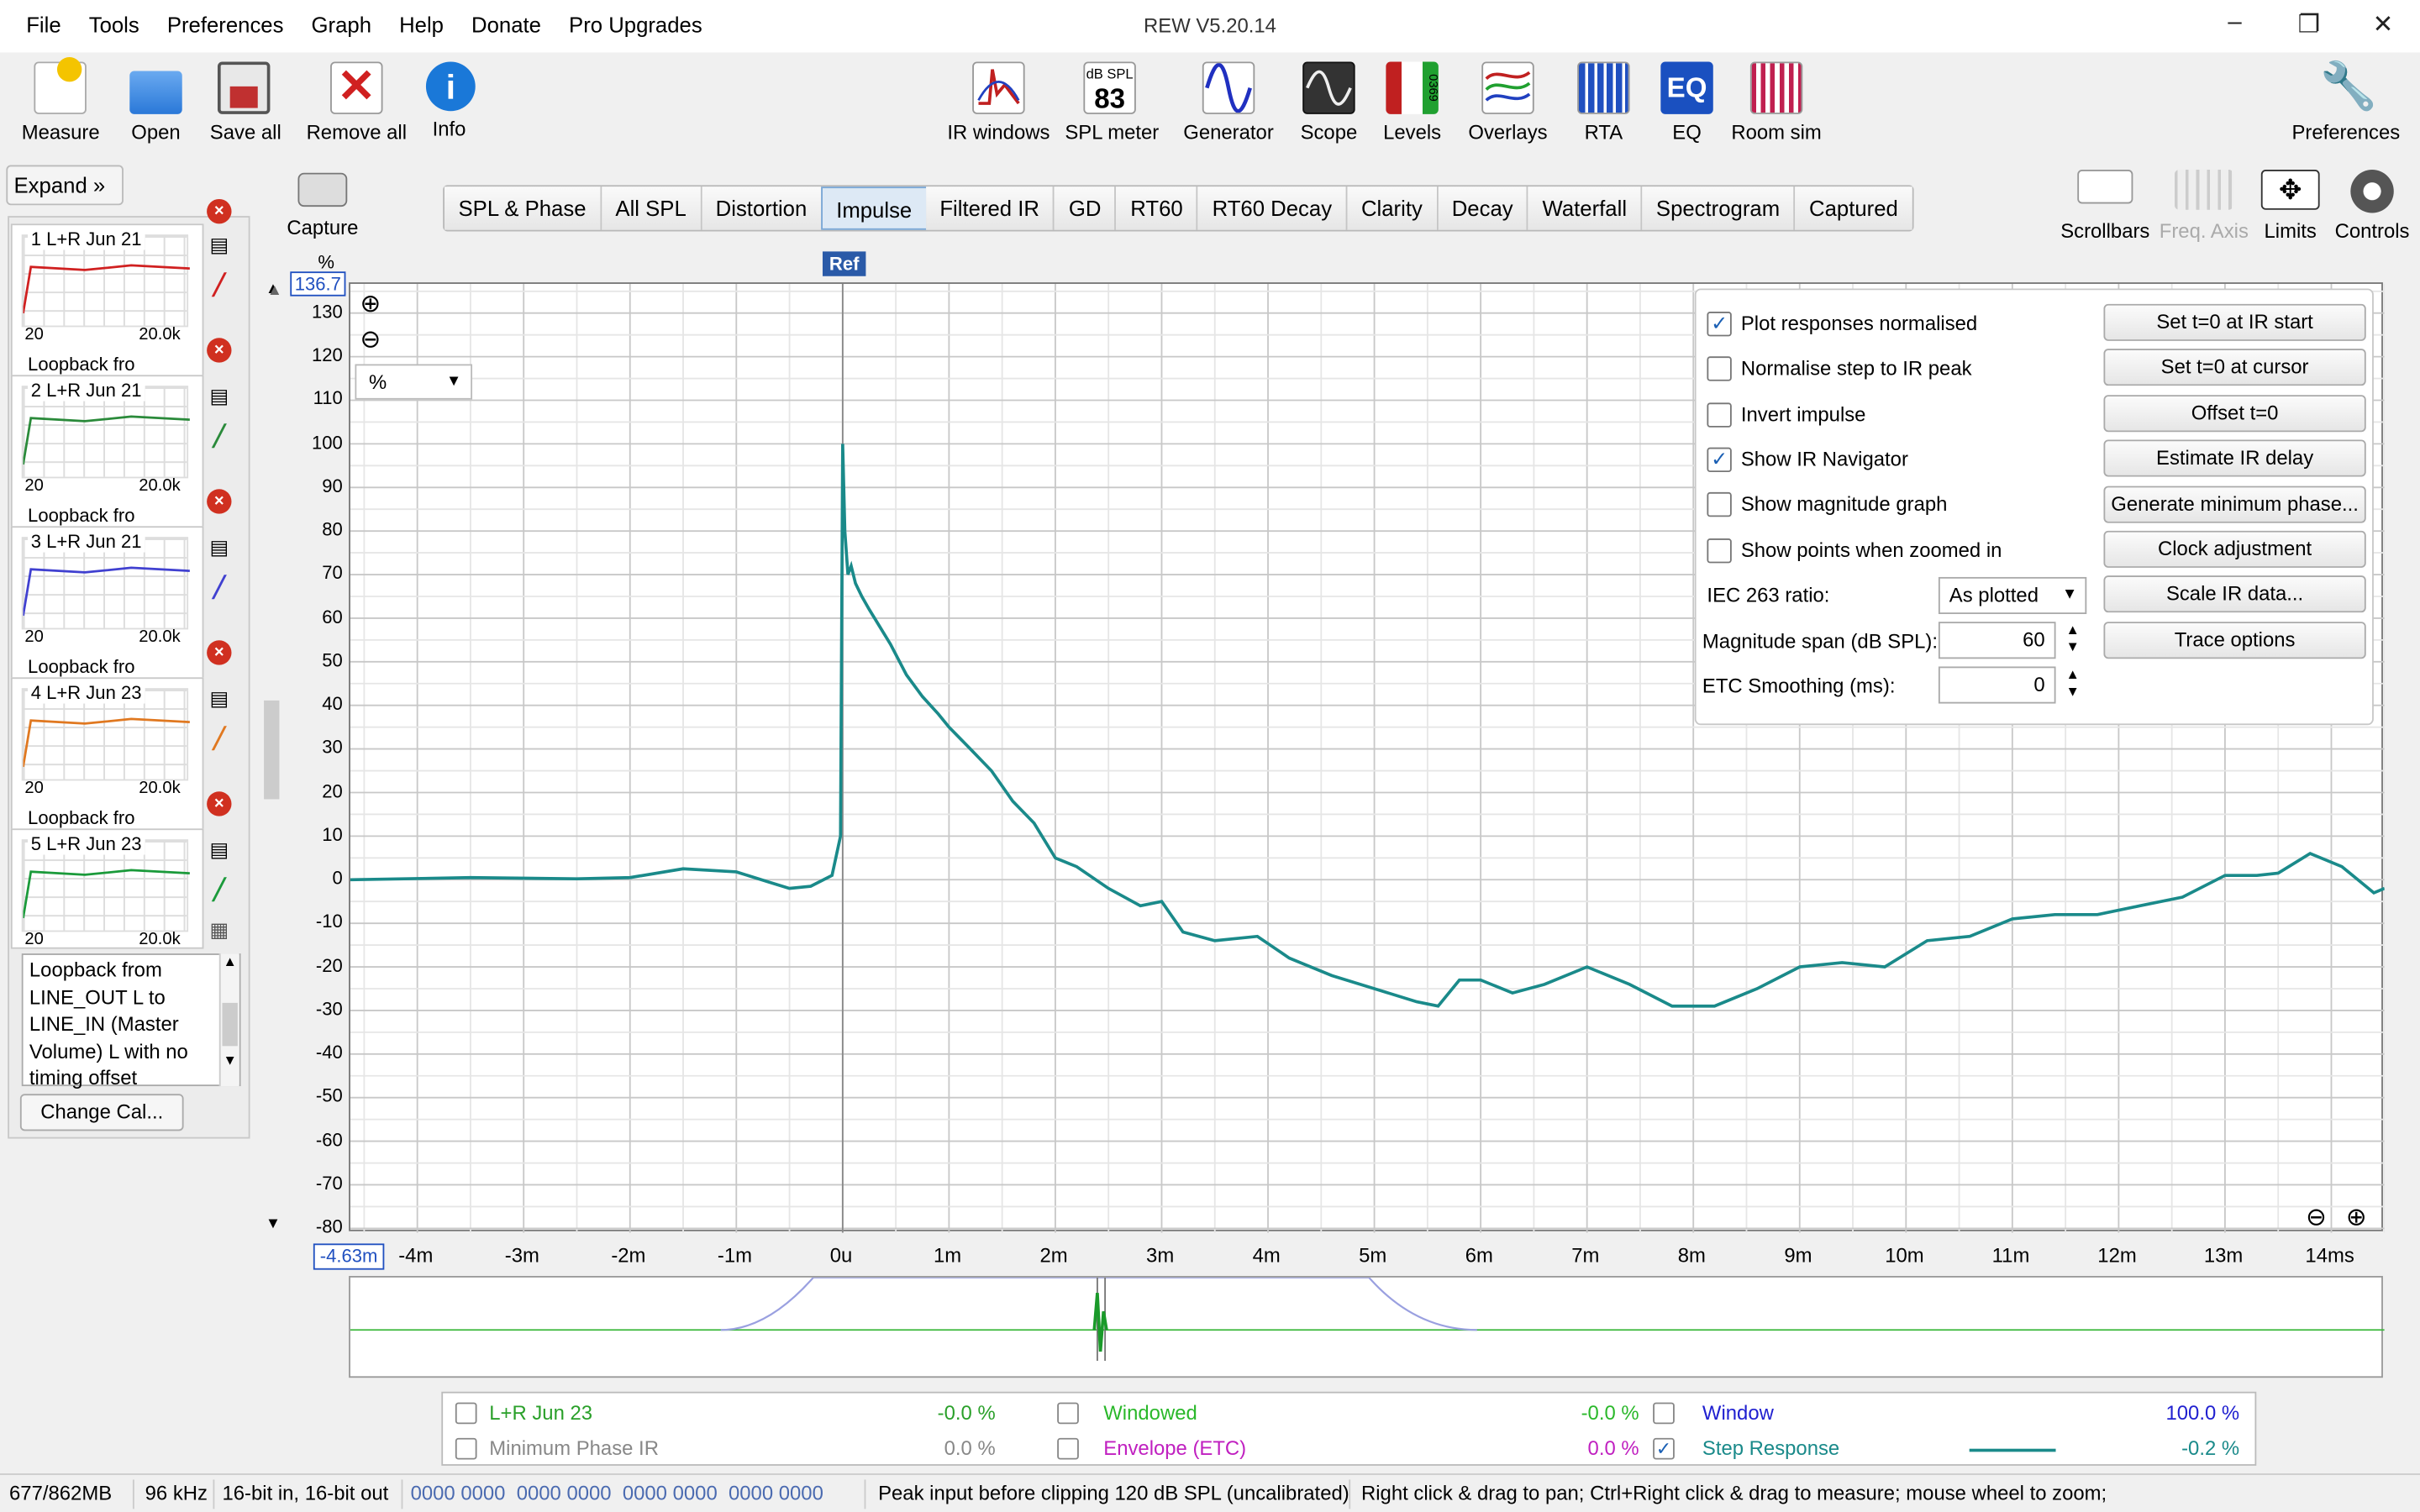 This screenshot has width=2420, height=1512. What do you see at coordinates (107, 603) in the screenshot?
I see `measurement-card: 3 L+R Jun 21 20 20.0k Loopback fro` at bounding box center [107, 603].